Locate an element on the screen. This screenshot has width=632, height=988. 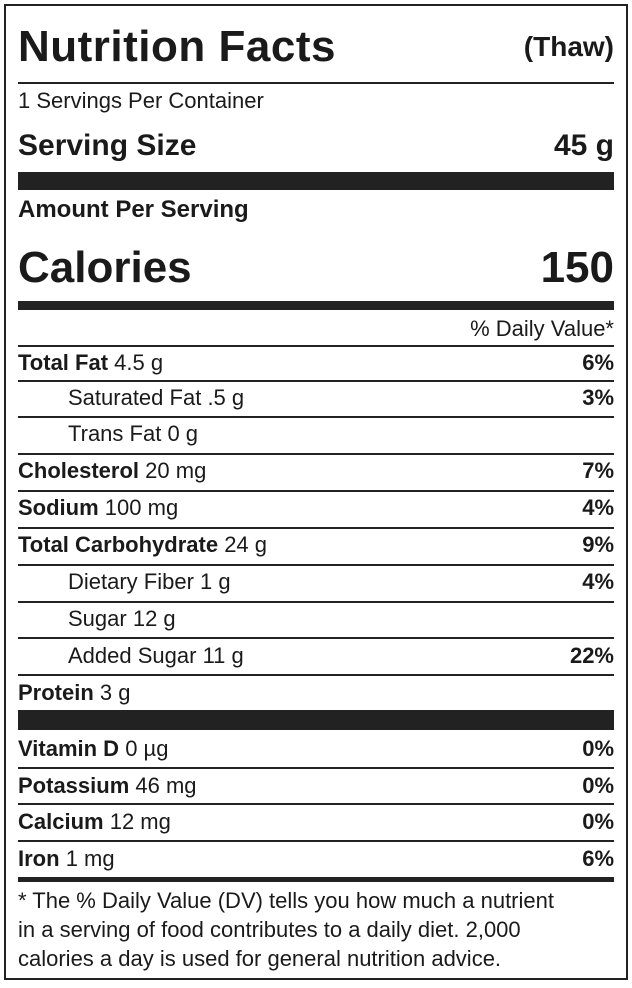
nutrient-name: Saturated Fat is located at coordinates (135, 397).